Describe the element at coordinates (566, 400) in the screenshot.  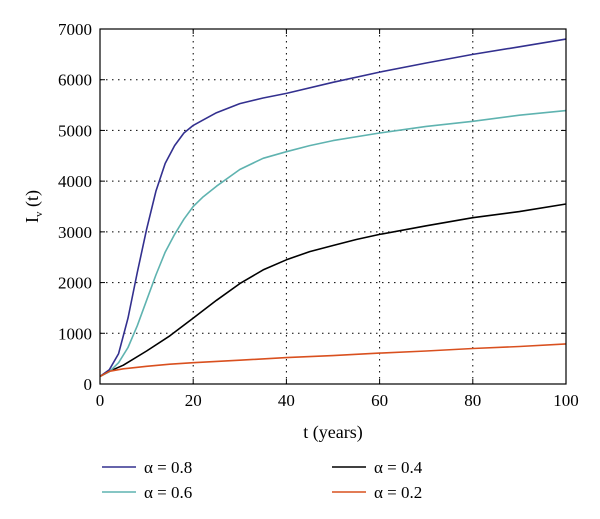
I see `x-tick-label: 100` at that location.